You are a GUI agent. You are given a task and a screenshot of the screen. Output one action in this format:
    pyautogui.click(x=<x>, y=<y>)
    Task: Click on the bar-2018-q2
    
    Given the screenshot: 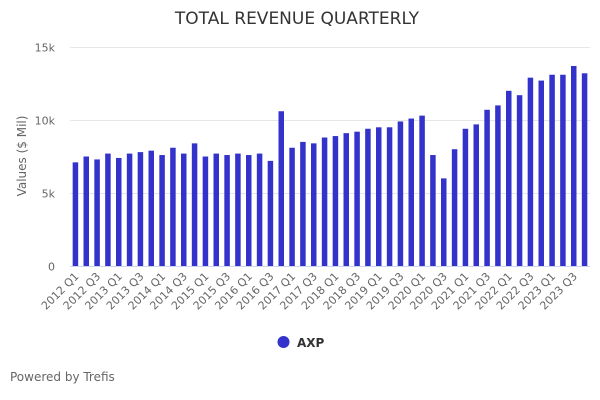 What is the action you would take?
    pyautogui.click(x=346, y=199)
    